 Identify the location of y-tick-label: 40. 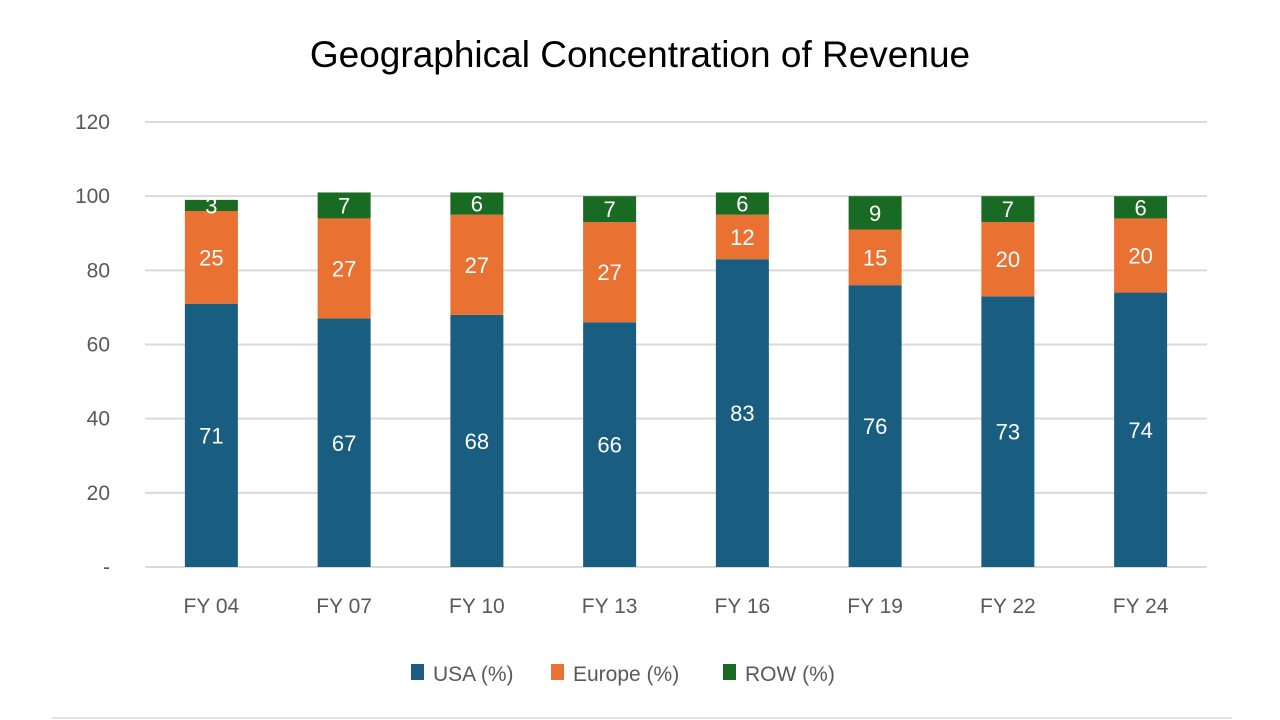
(98, 419).